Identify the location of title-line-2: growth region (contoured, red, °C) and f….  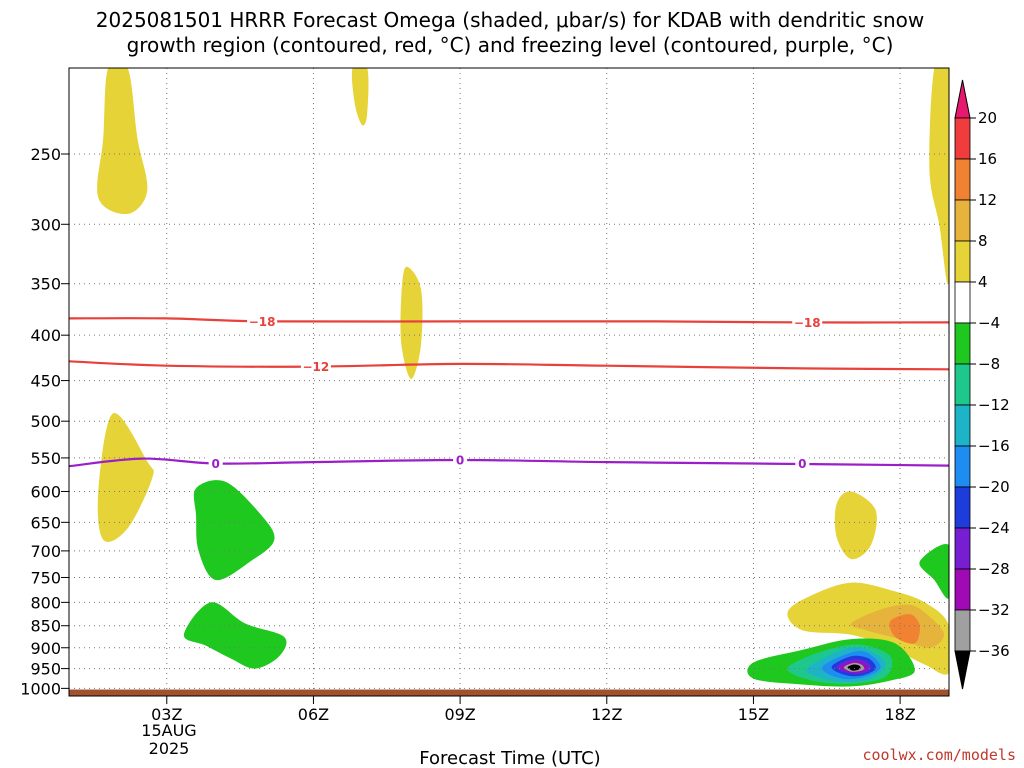
(510, 45).